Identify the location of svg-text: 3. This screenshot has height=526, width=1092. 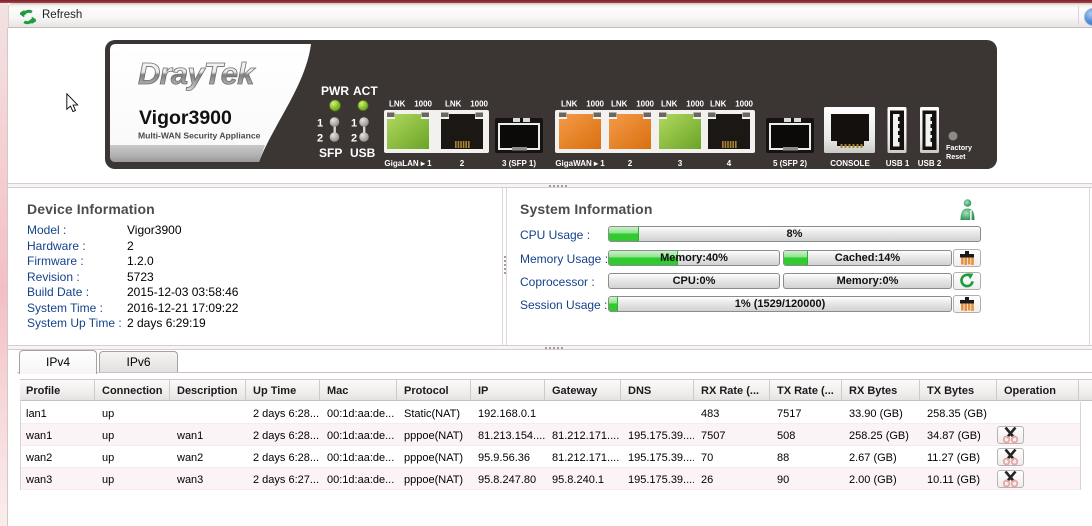
(680, 163).